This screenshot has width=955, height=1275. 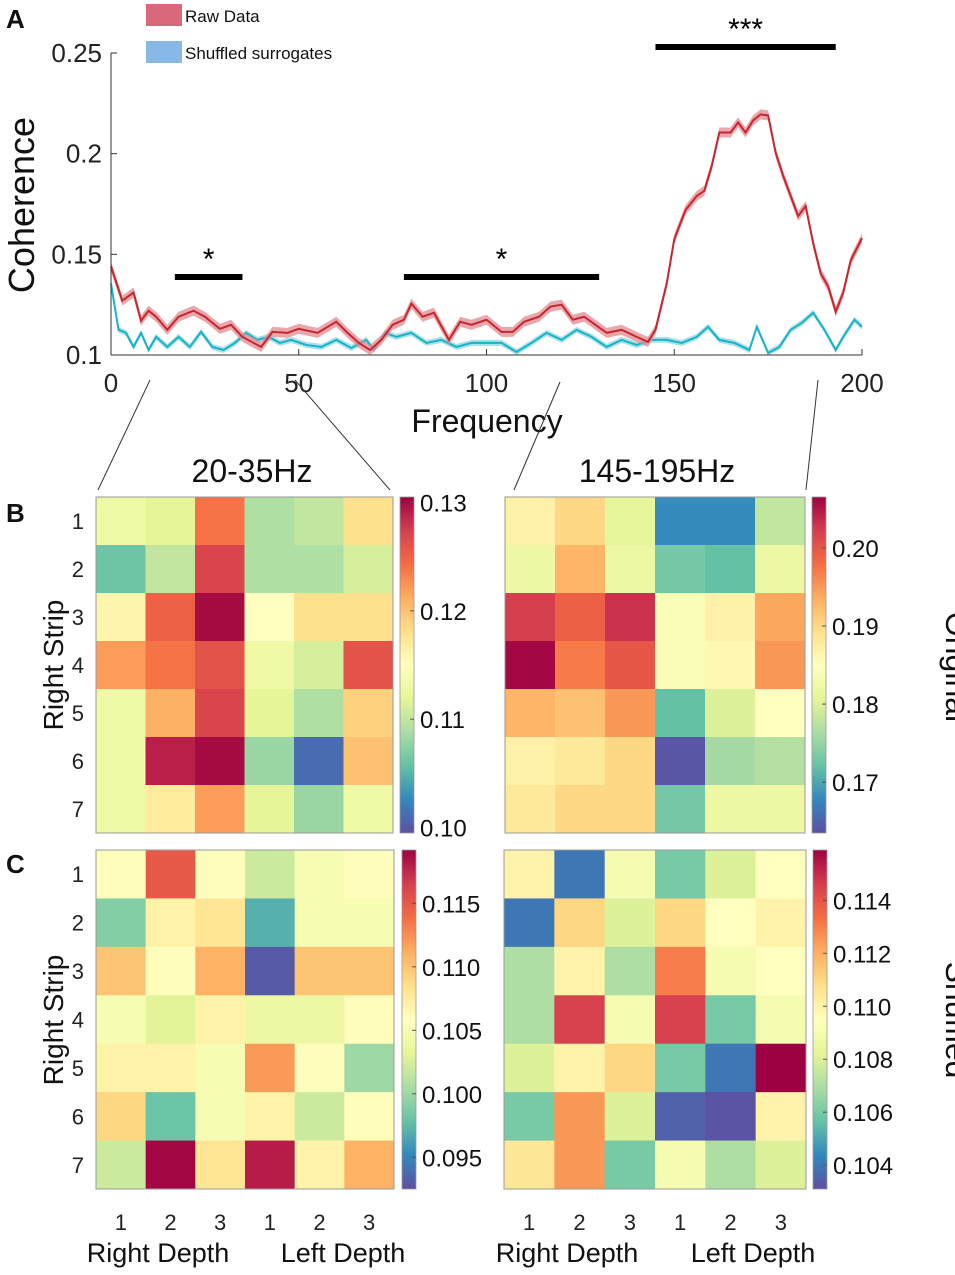 I want to click on heatmap-frame, so click(x=245, y=1019).